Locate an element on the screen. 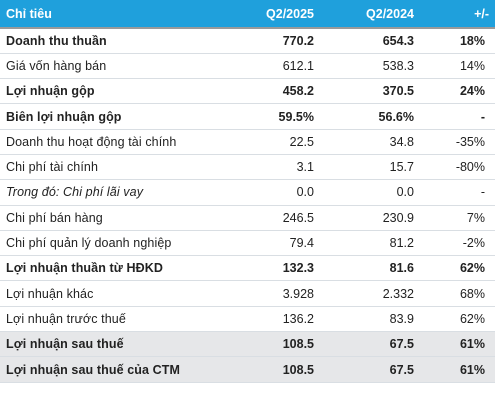 This screenshot has height=400, width=499. row-label: Giá vốn hàng bán is located at coordinates (56, 65).